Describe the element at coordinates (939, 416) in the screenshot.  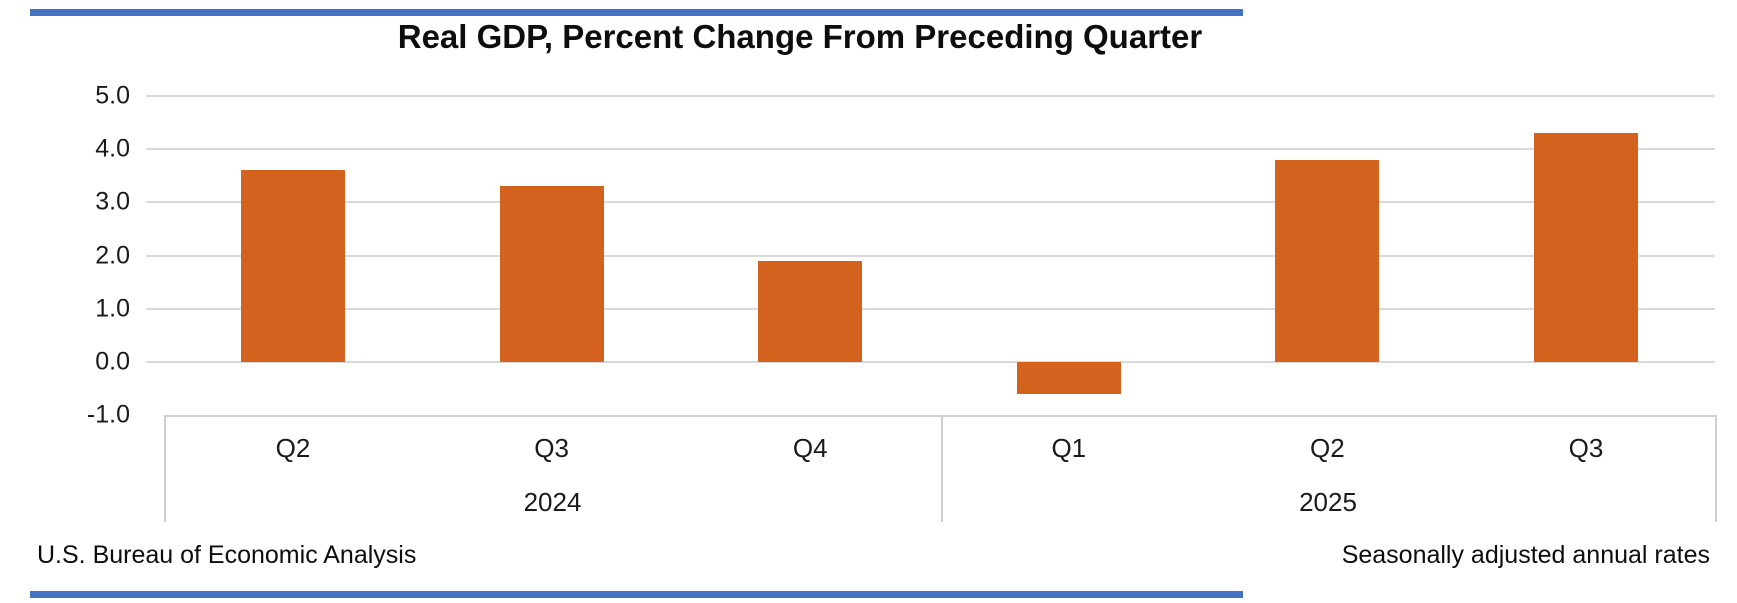
I see `x-axis-box-top-border` at that location.